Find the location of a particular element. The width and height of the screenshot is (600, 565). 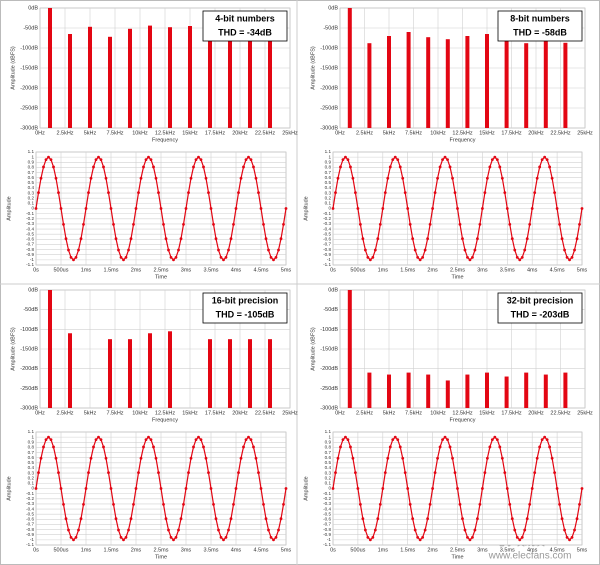

y-tick-label: 0.7 is located at coordinates (31, 452).